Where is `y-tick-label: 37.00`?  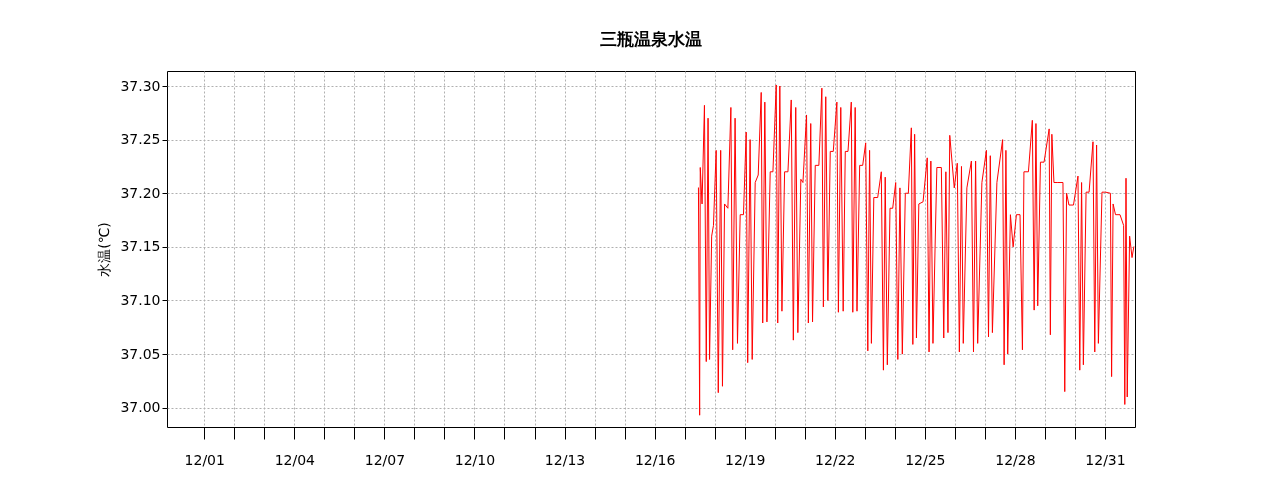 y-tick-label: 37.00 is located at coordinates (140, 407).